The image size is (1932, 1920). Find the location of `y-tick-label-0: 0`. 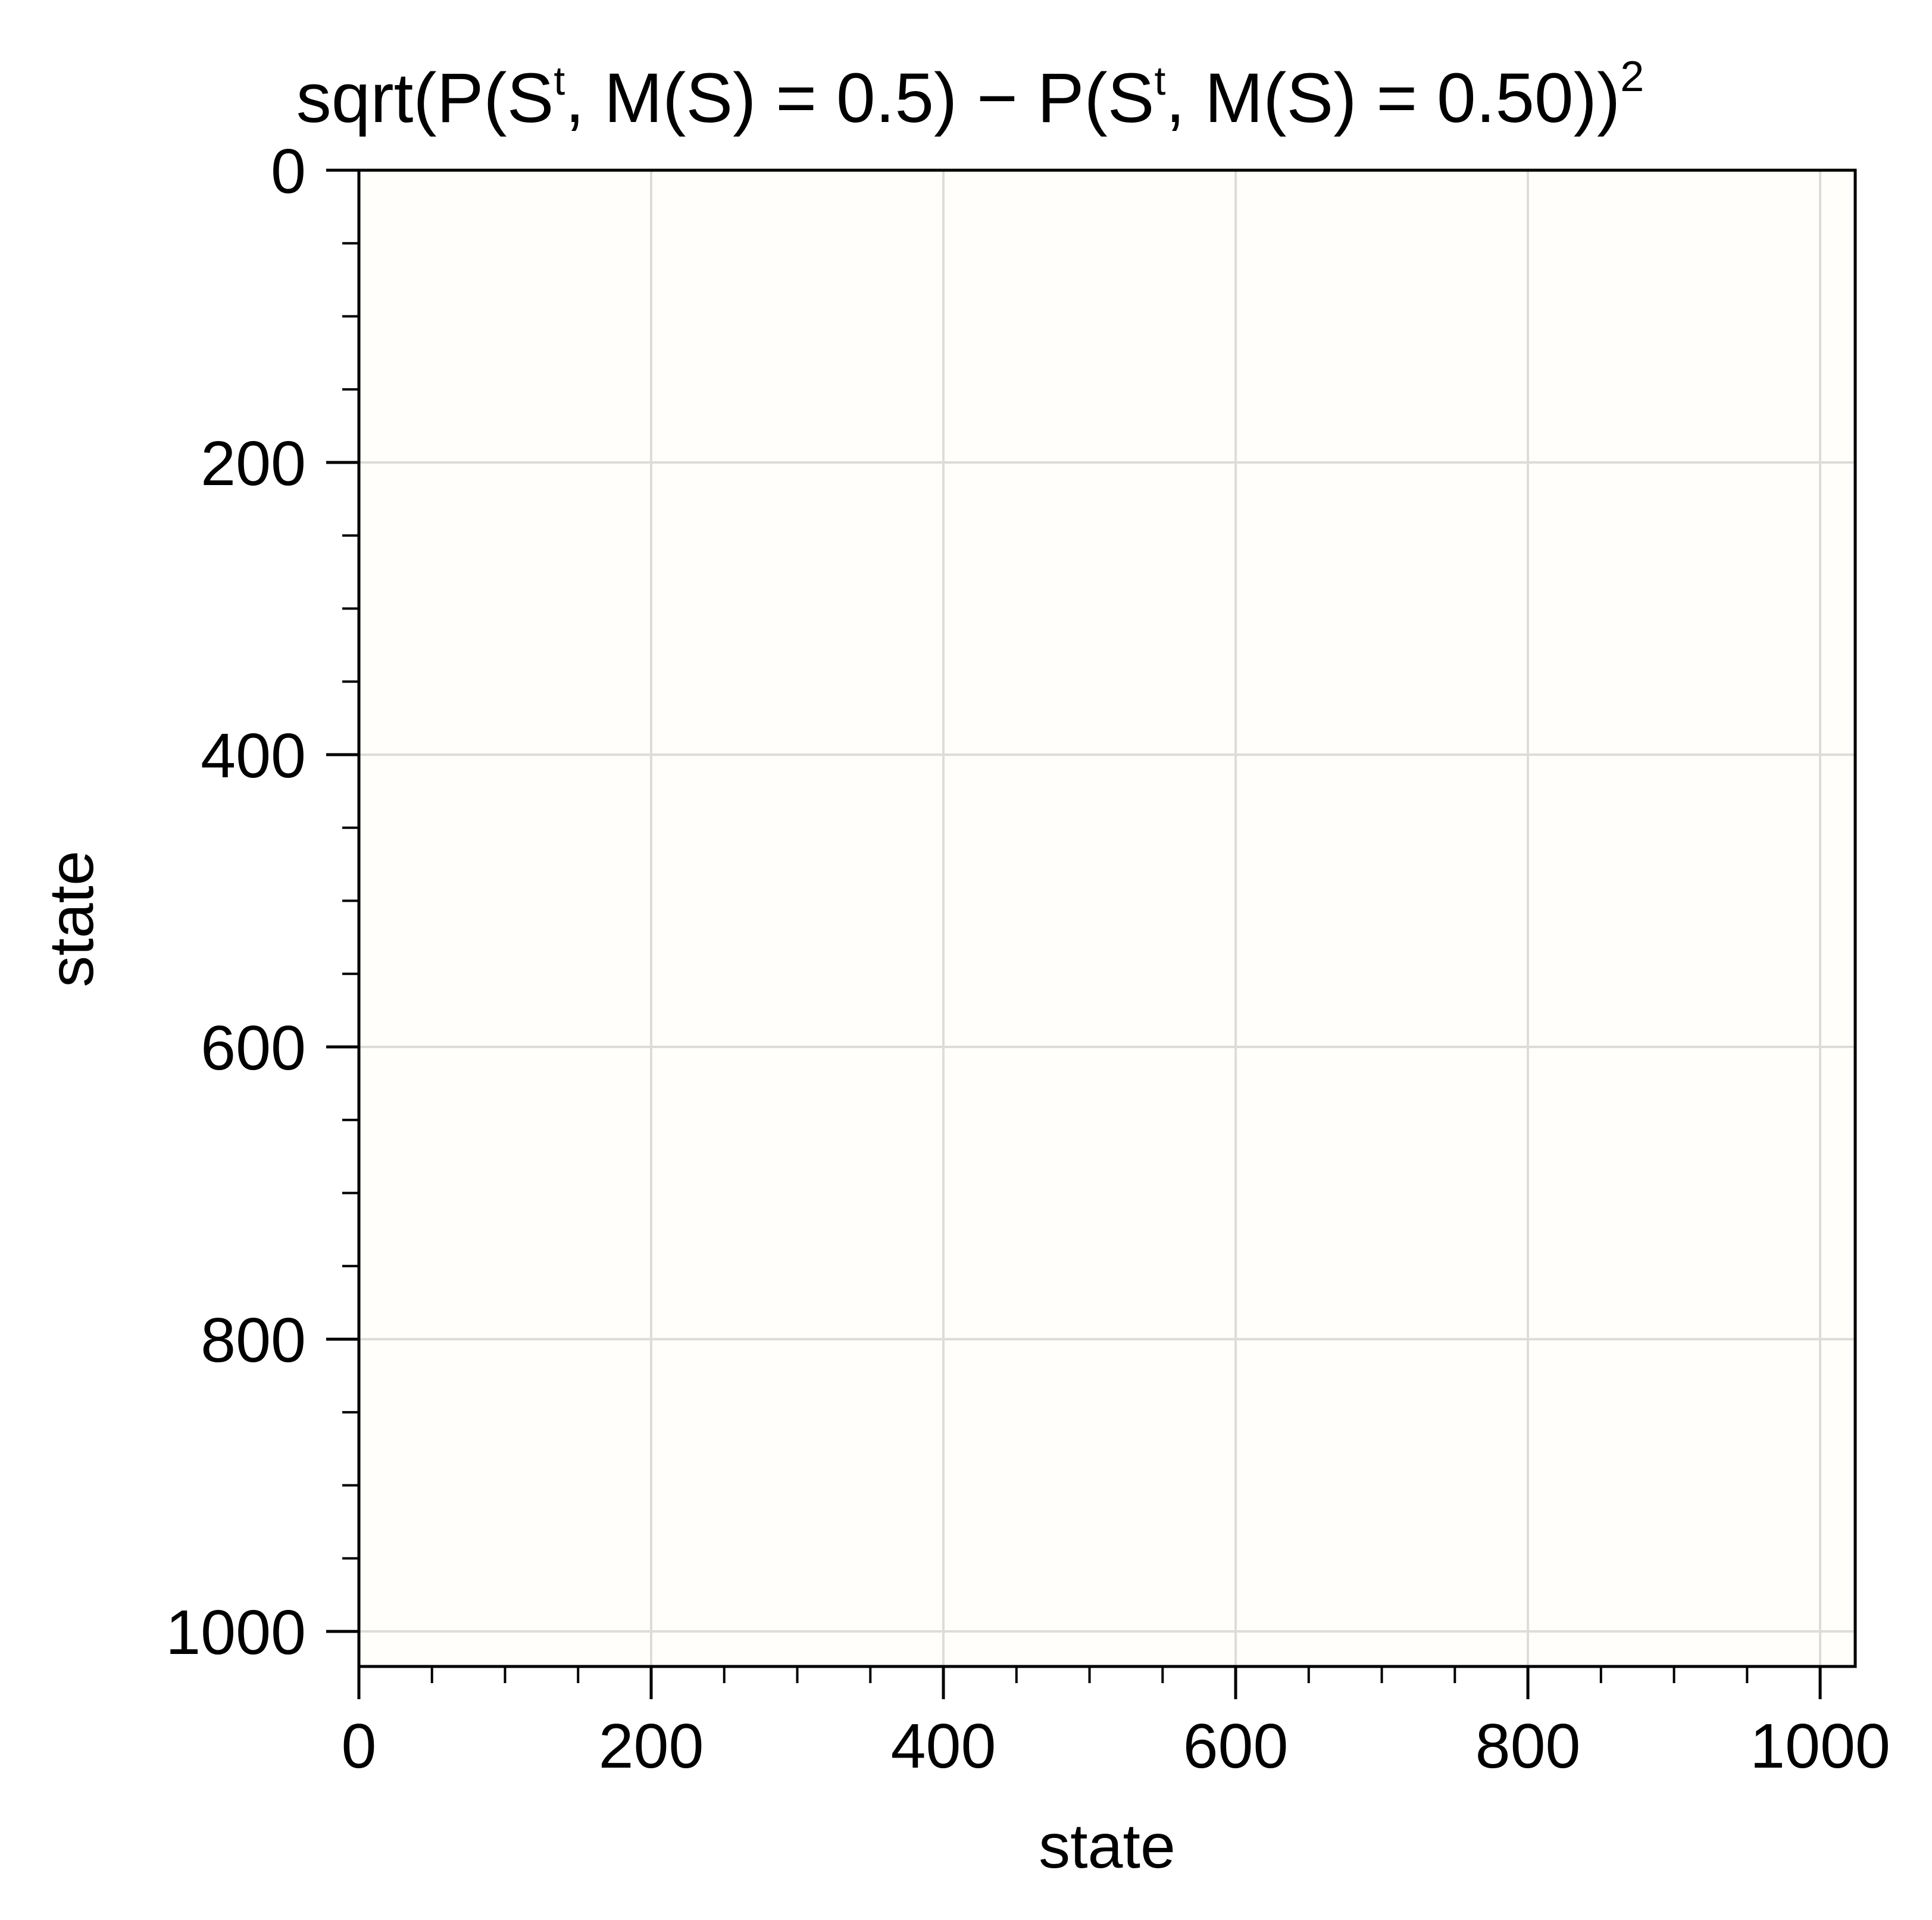

y-tick-label-0: 0 is located at coordinates (288, 171).